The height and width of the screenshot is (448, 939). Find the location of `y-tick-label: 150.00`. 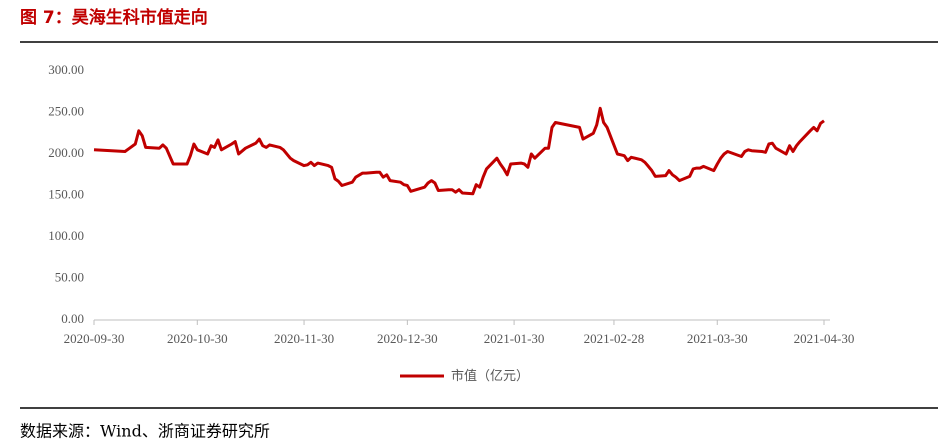

y-tick-label: 150.00 is located at coordinates (66, 193).